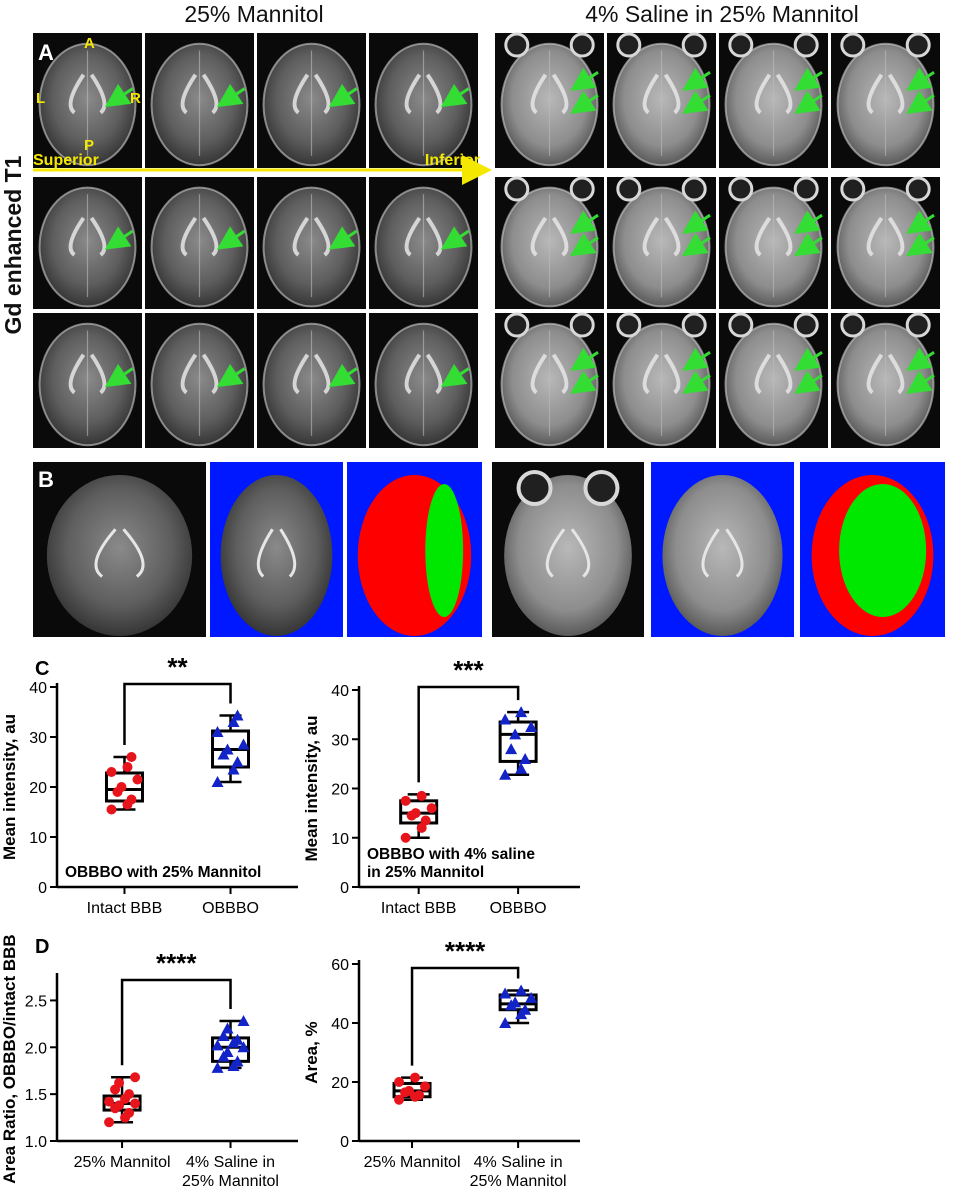  Describe the element at coordinates (135, 98) in the screenshot. I see `orient-label-r: R` at that location.